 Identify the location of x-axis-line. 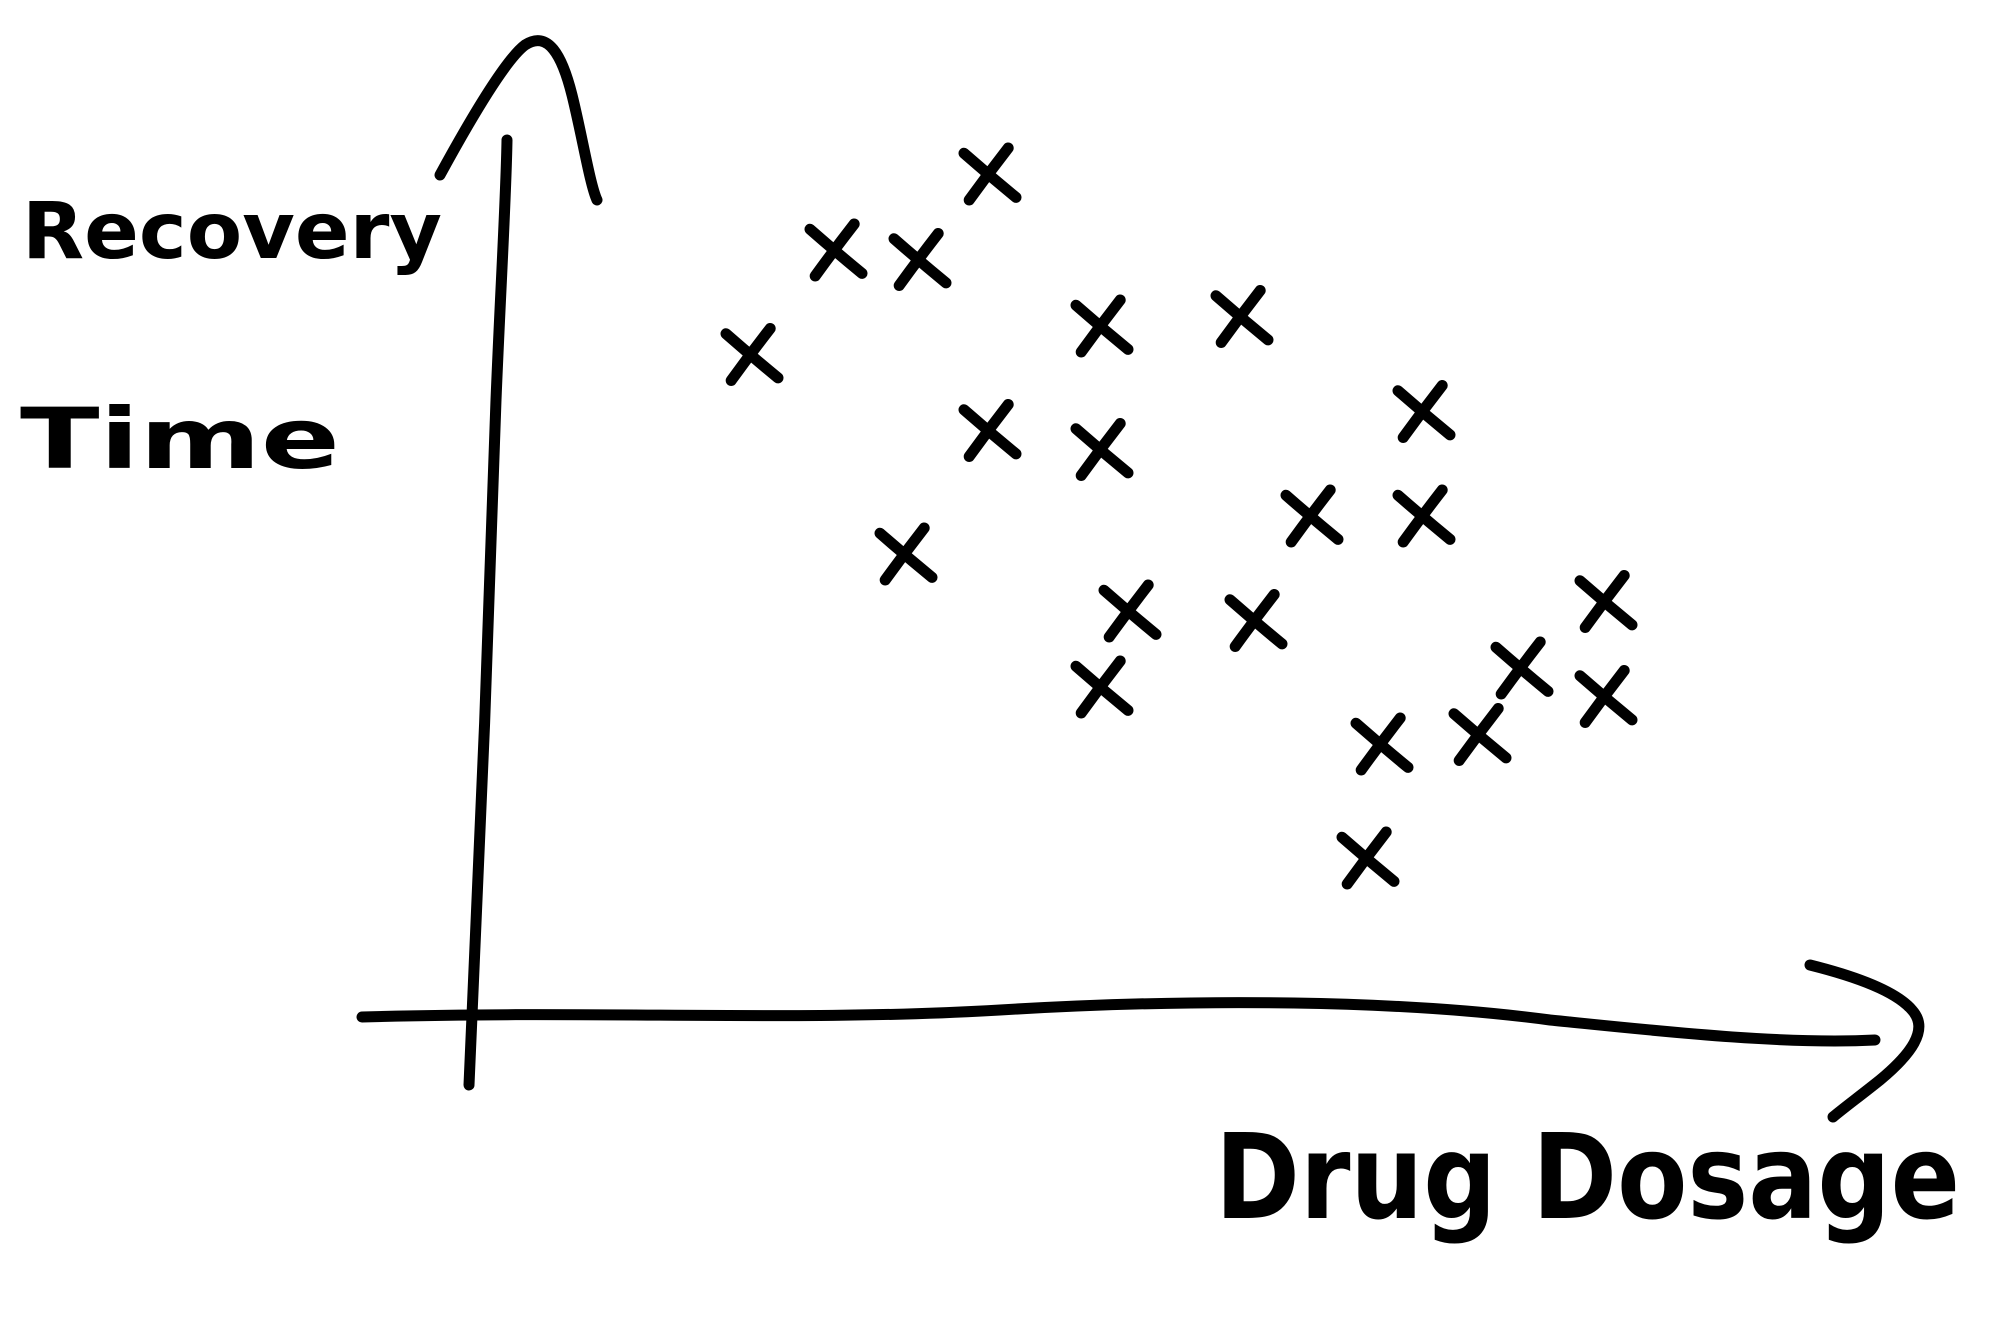
(1118, 1022).